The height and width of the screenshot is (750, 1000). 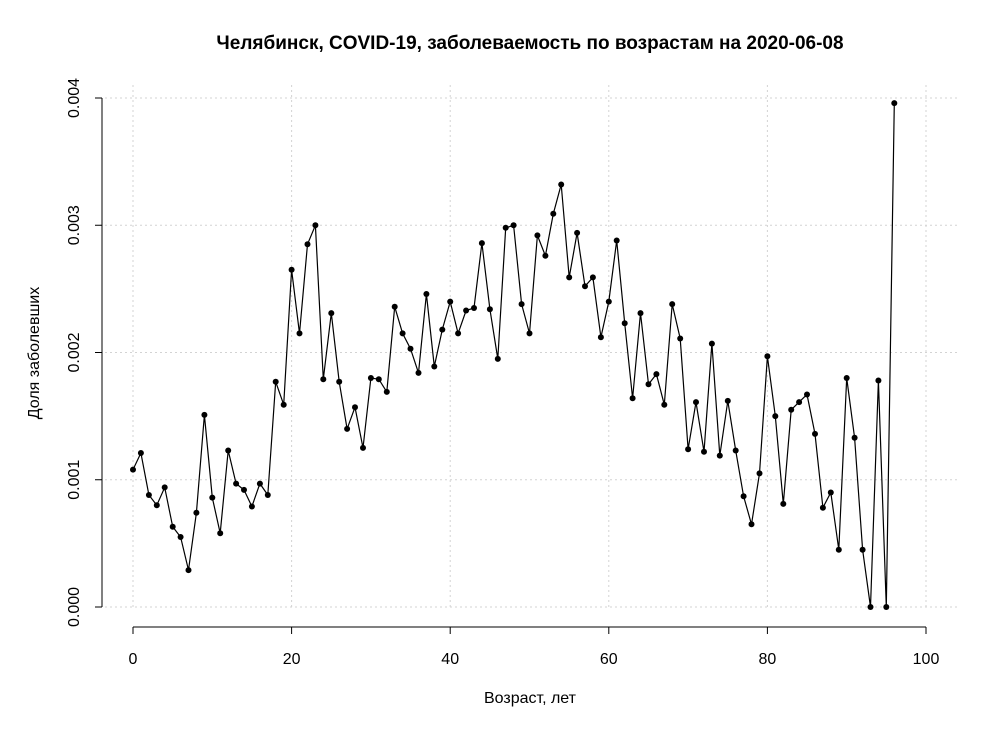 I want to click on x-tick-label: 80, so click(x=768, y=659).